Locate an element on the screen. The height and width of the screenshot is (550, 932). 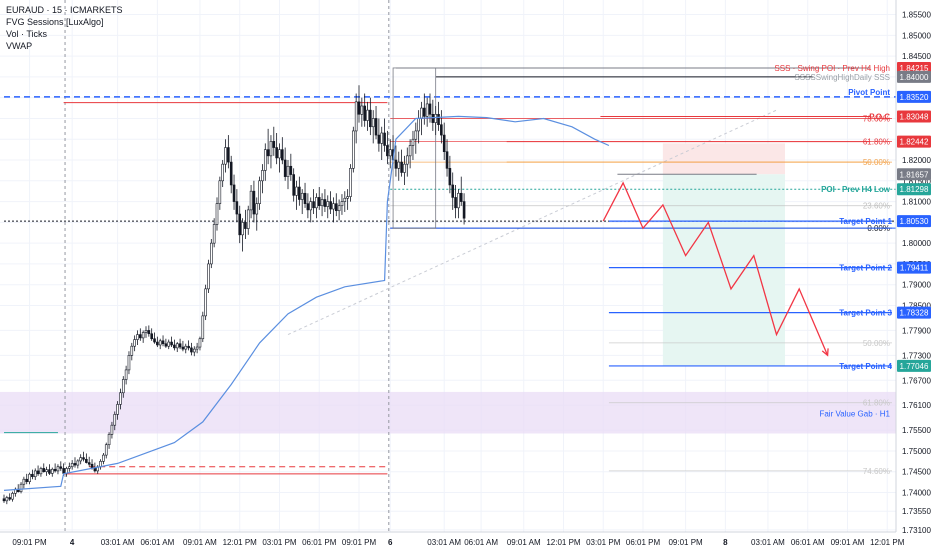
prev-high-box is located at coordinates (414, 148).